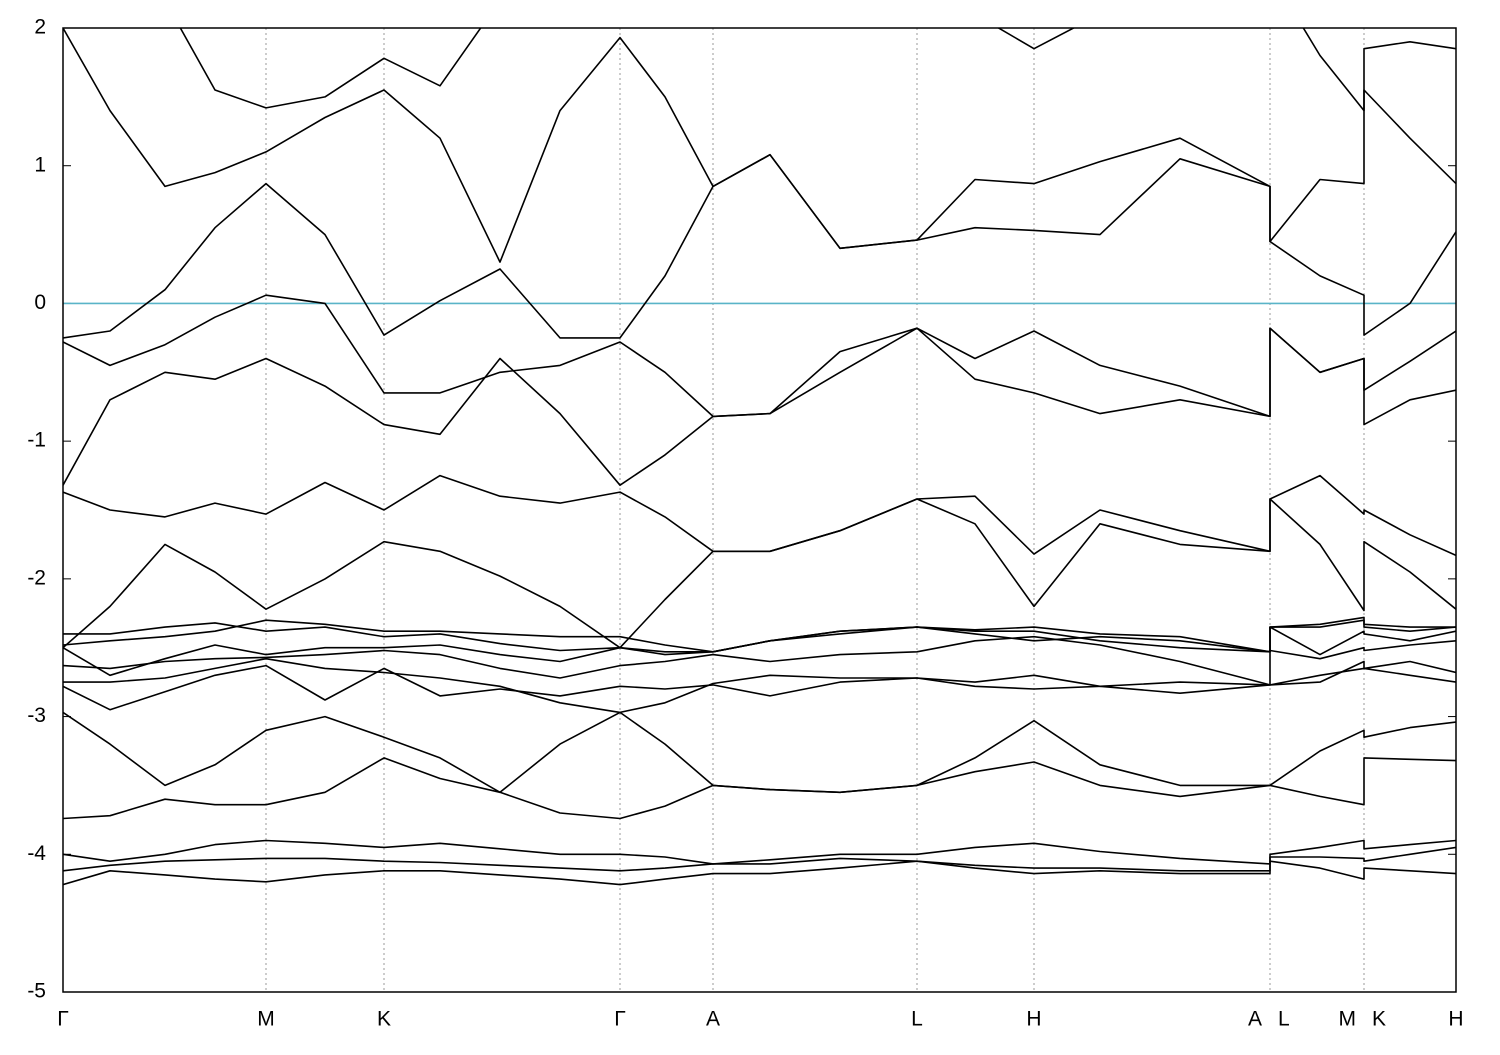  What do you see at coordinates (36, 440) in the screenshot?
I see `y-tick-label: -1` at bounding box center [36, 440].